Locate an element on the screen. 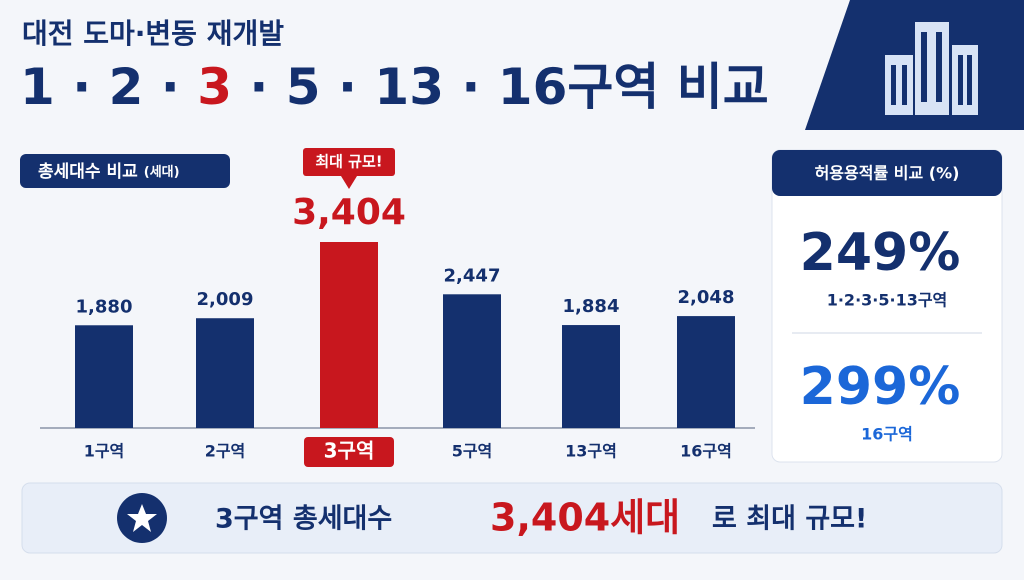 The height and width of the screenshot is (580, 1024). value-label: 3,404 is located at coordinates (349, 212).